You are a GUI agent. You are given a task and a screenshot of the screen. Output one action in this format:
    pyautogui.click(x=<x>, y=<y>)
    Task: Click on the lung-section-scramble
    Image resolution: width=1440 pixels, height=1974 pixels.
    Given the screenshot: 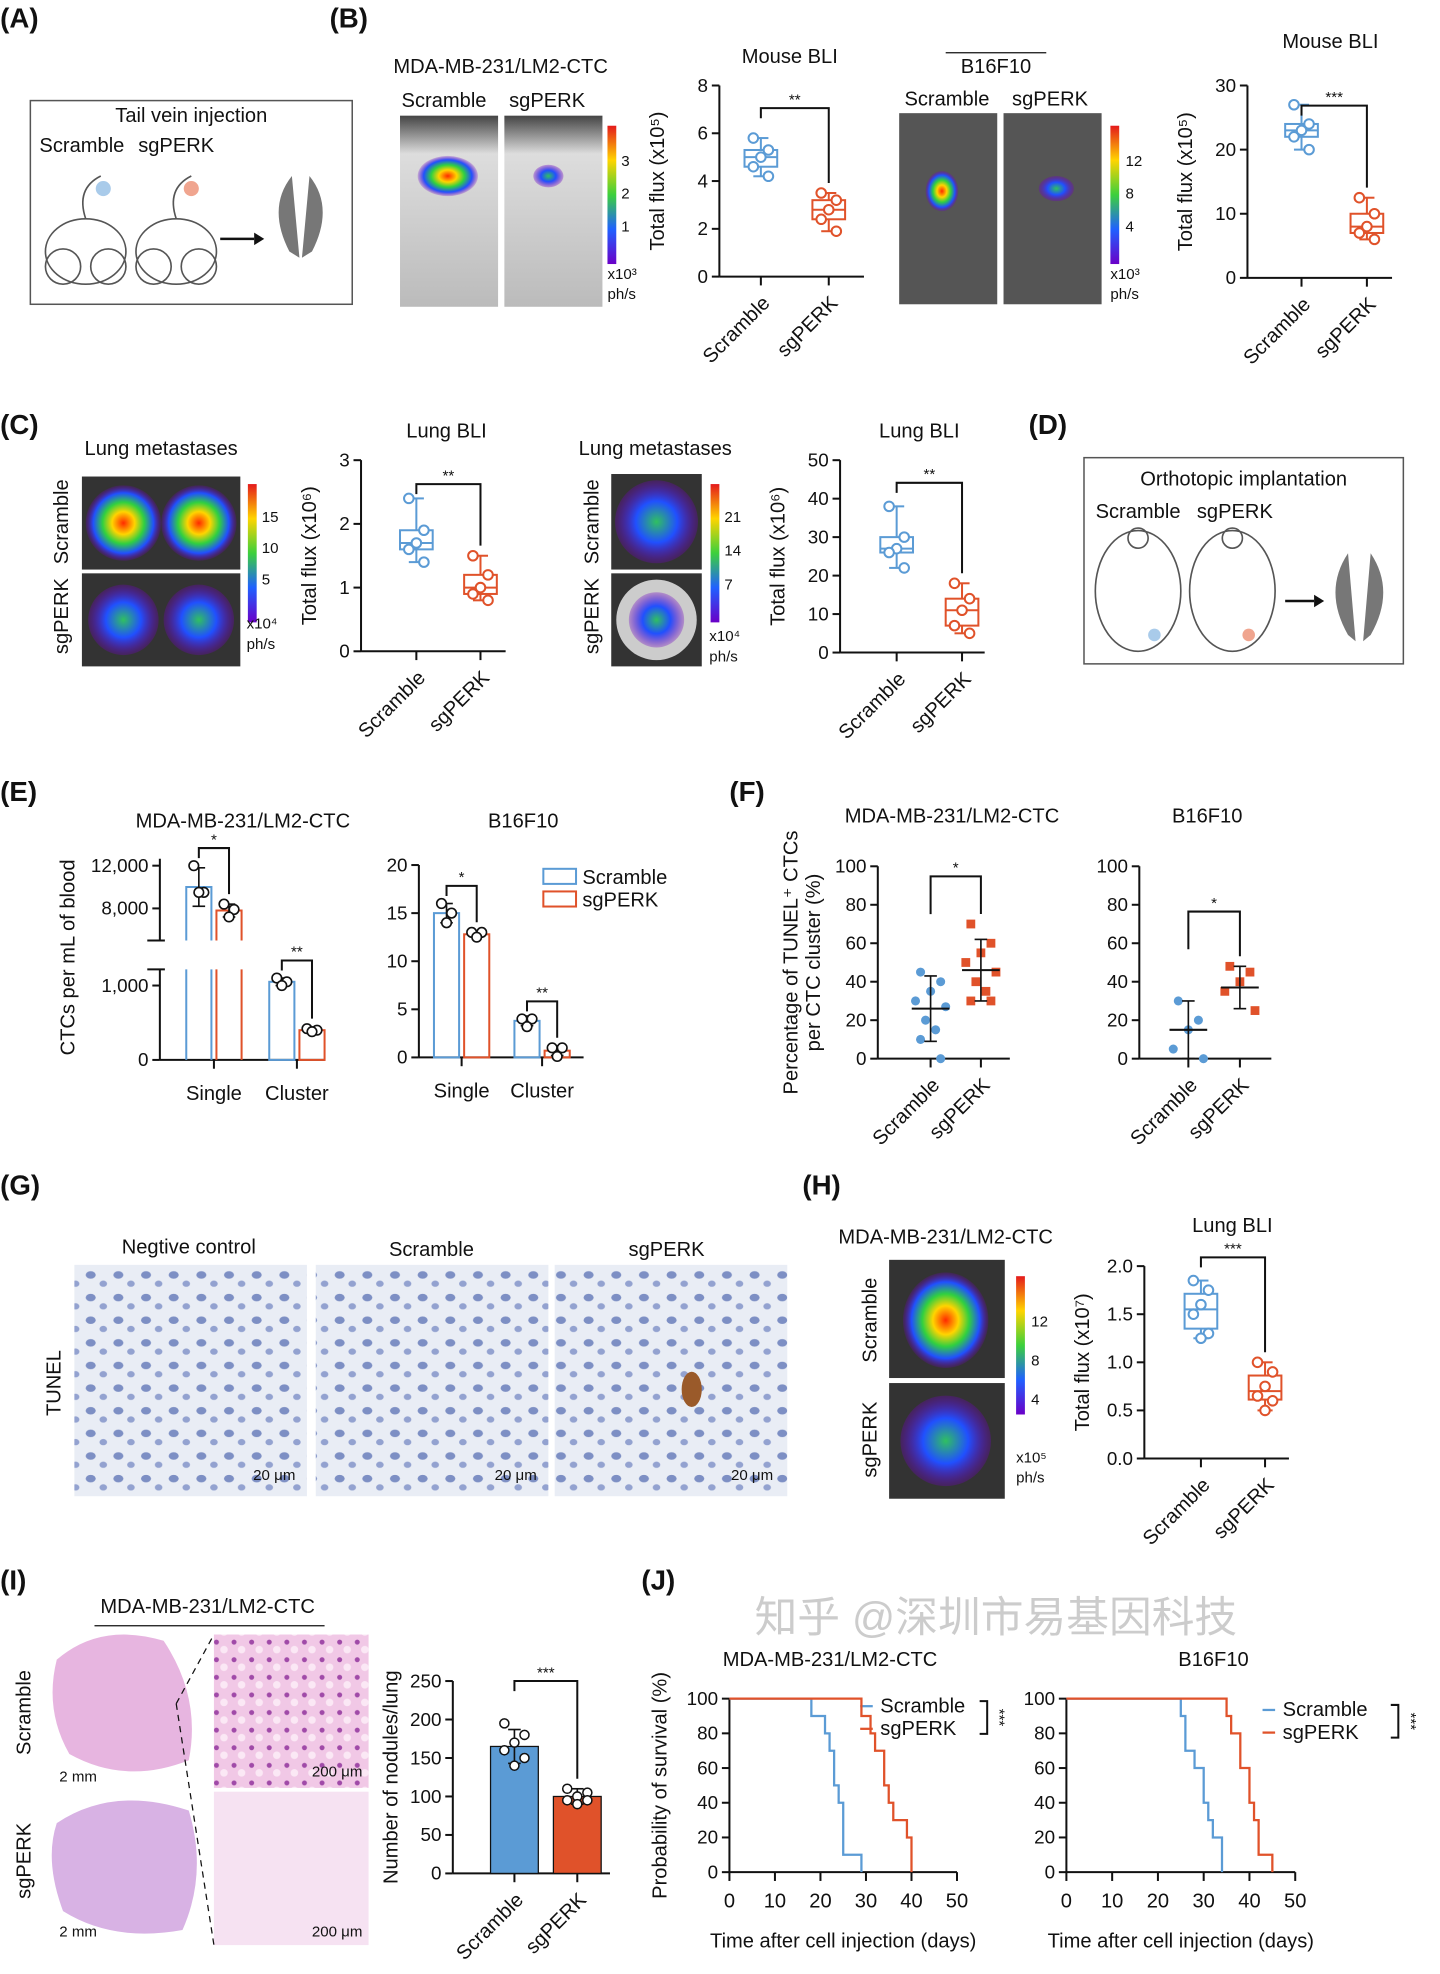 What is the action you would take?
    pyautogui.click(x=122, y=1703)
    